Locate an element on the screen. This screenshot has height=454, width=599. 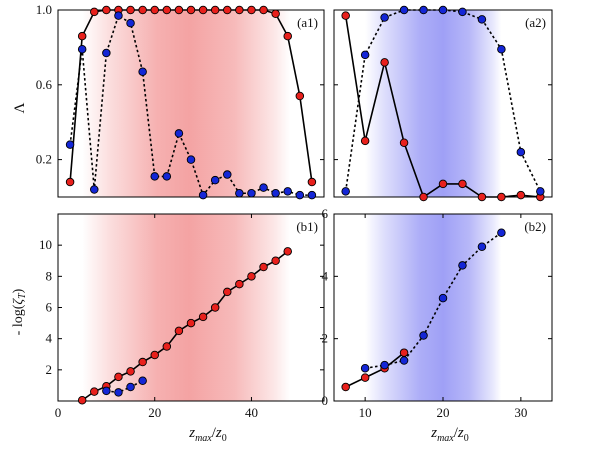
ytick-label-b2: 4 is located at coordinates (325, 275).